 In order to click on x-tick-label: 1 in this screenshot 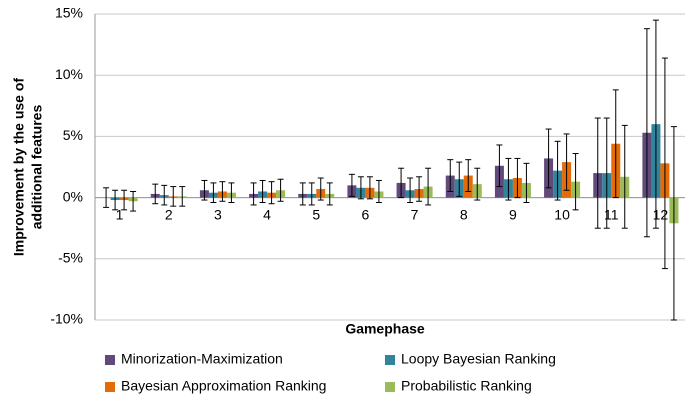, I will do `click(120, 214)`.